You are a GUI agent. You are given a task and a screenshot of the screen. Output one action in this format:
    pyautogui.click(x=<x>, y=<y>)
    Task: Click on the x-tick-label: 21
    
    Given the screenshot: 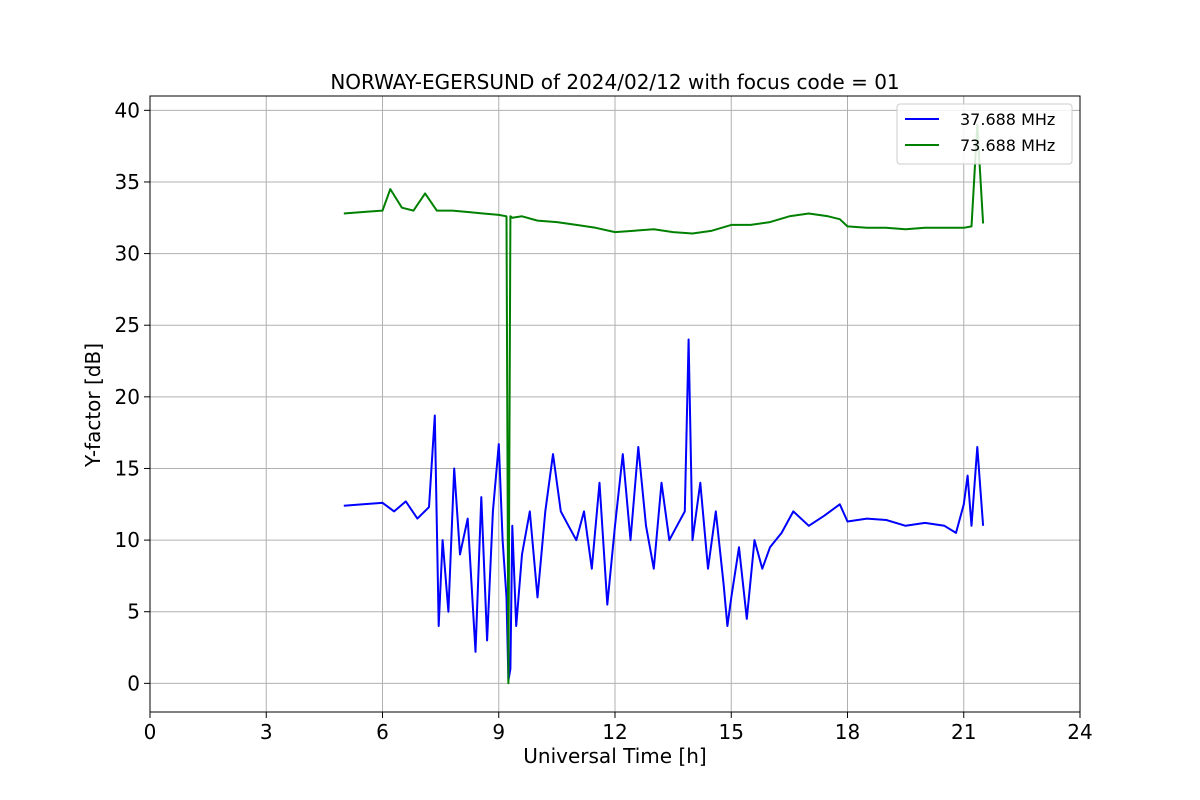 What is the action you would take?
    pyautogui.click(x=963, y=732)
    